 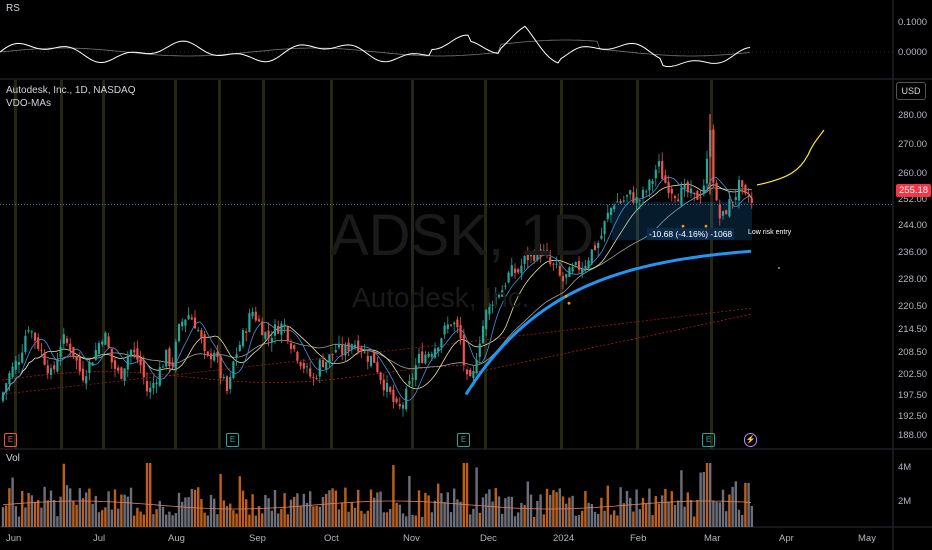 I want to click on price-tick: 197.50, so click(x=913, y=395).